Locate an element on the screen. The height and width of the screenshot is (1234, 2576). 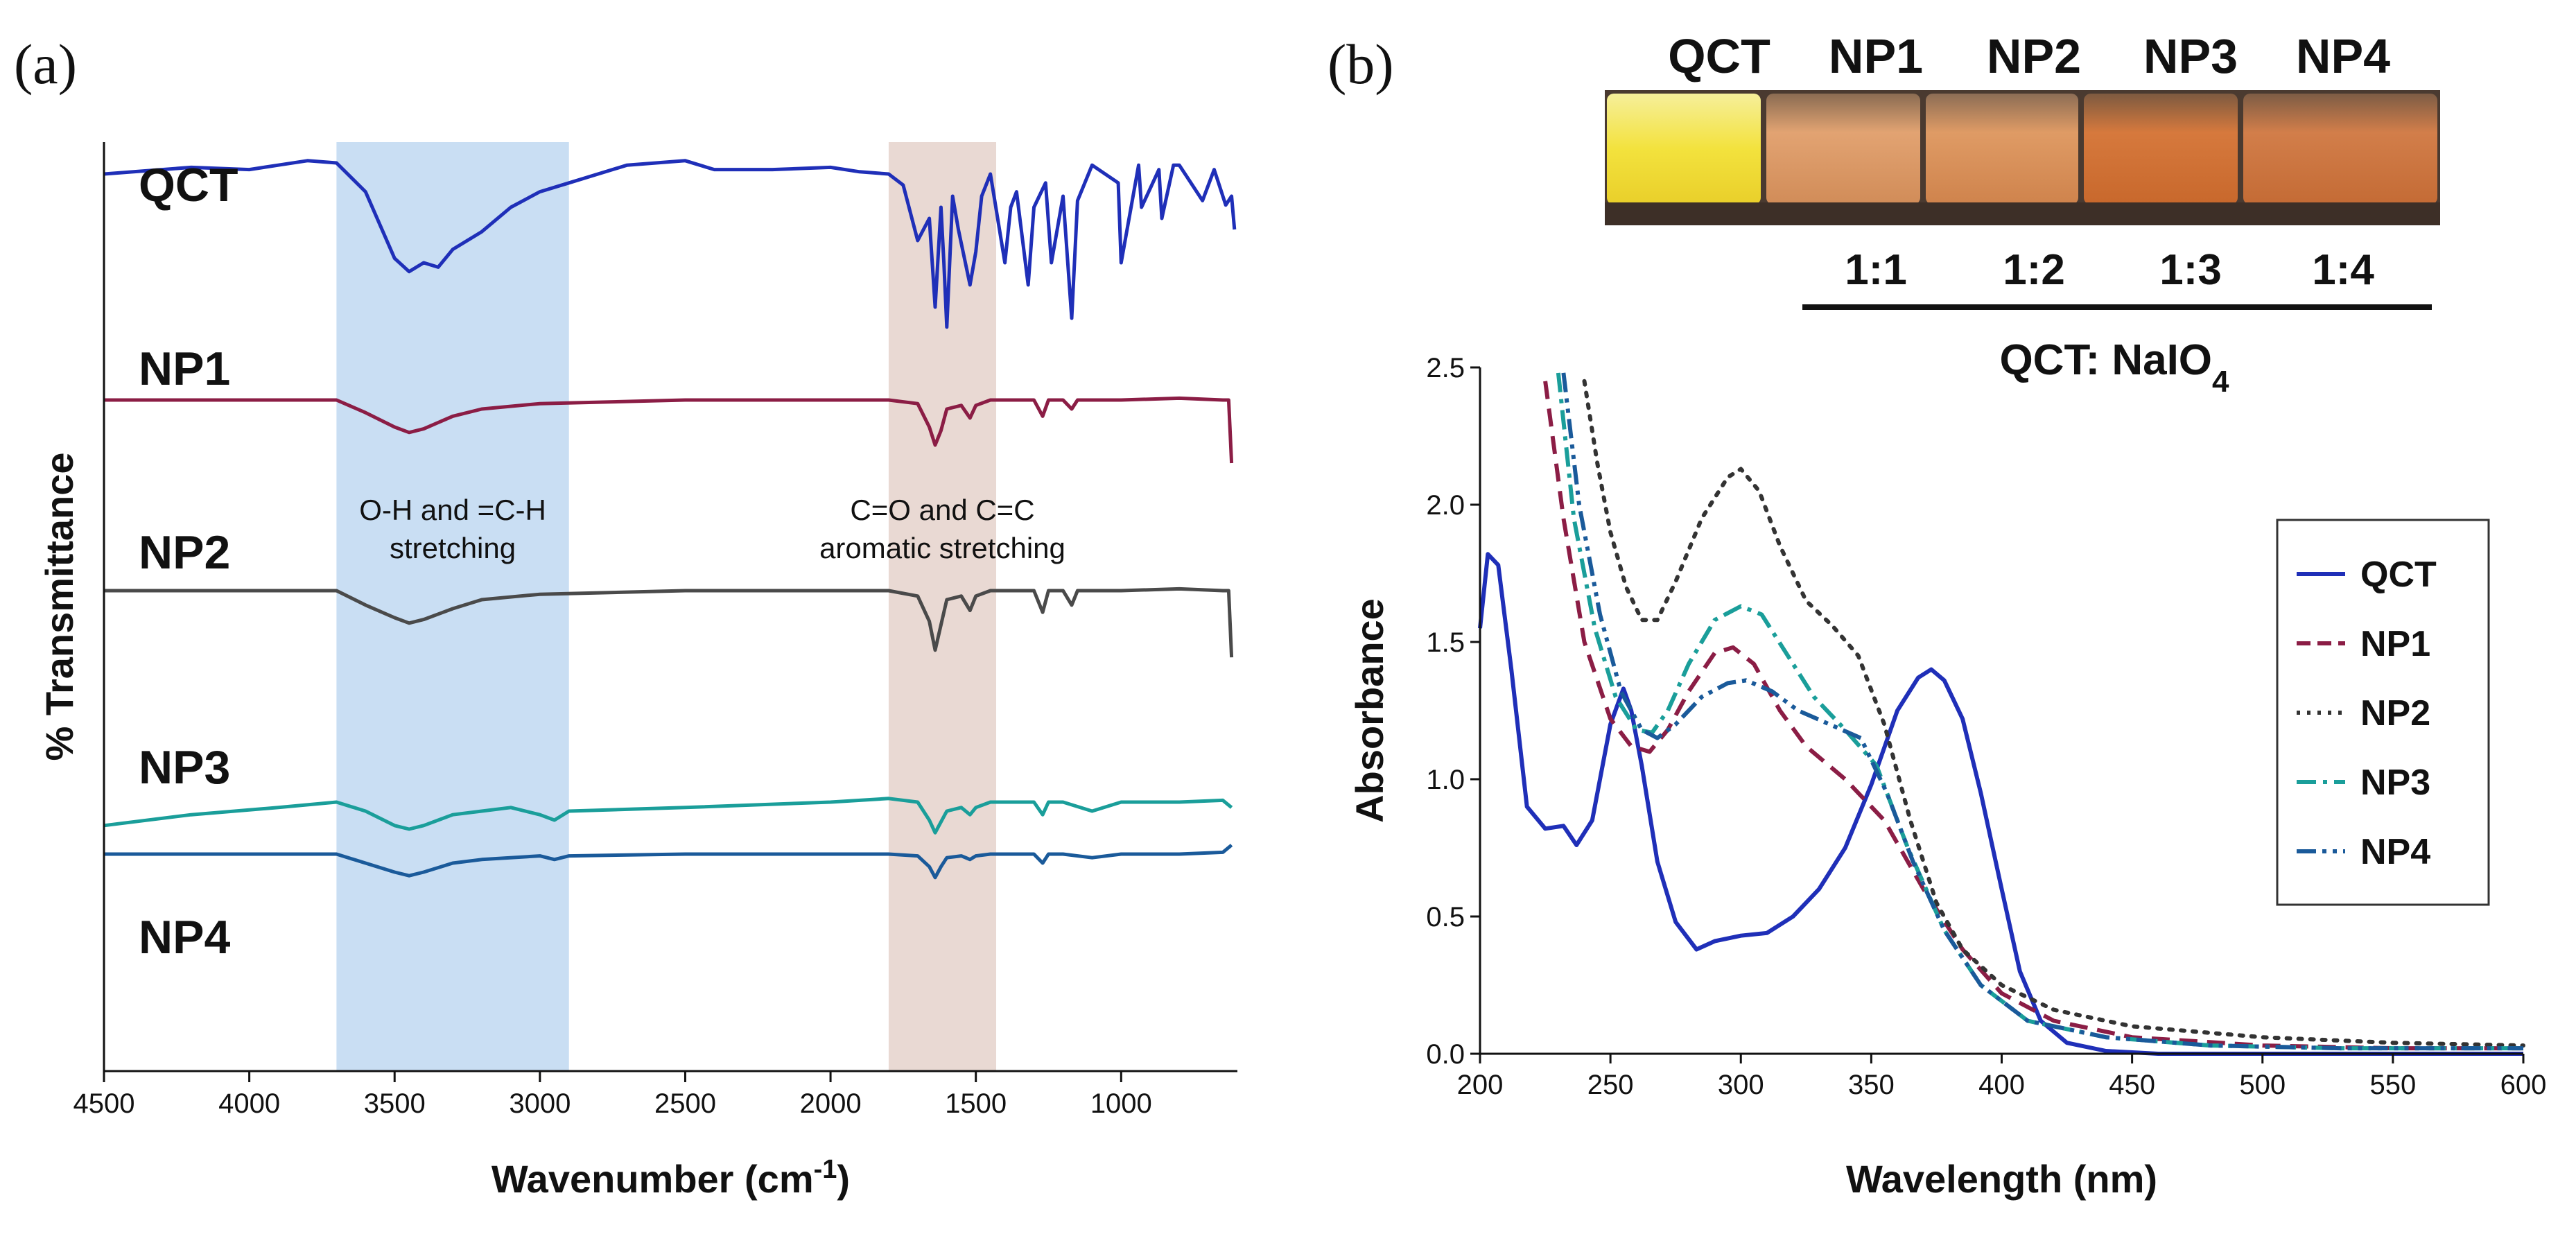
oh-stretch-band is located at coordinates (452, 606).